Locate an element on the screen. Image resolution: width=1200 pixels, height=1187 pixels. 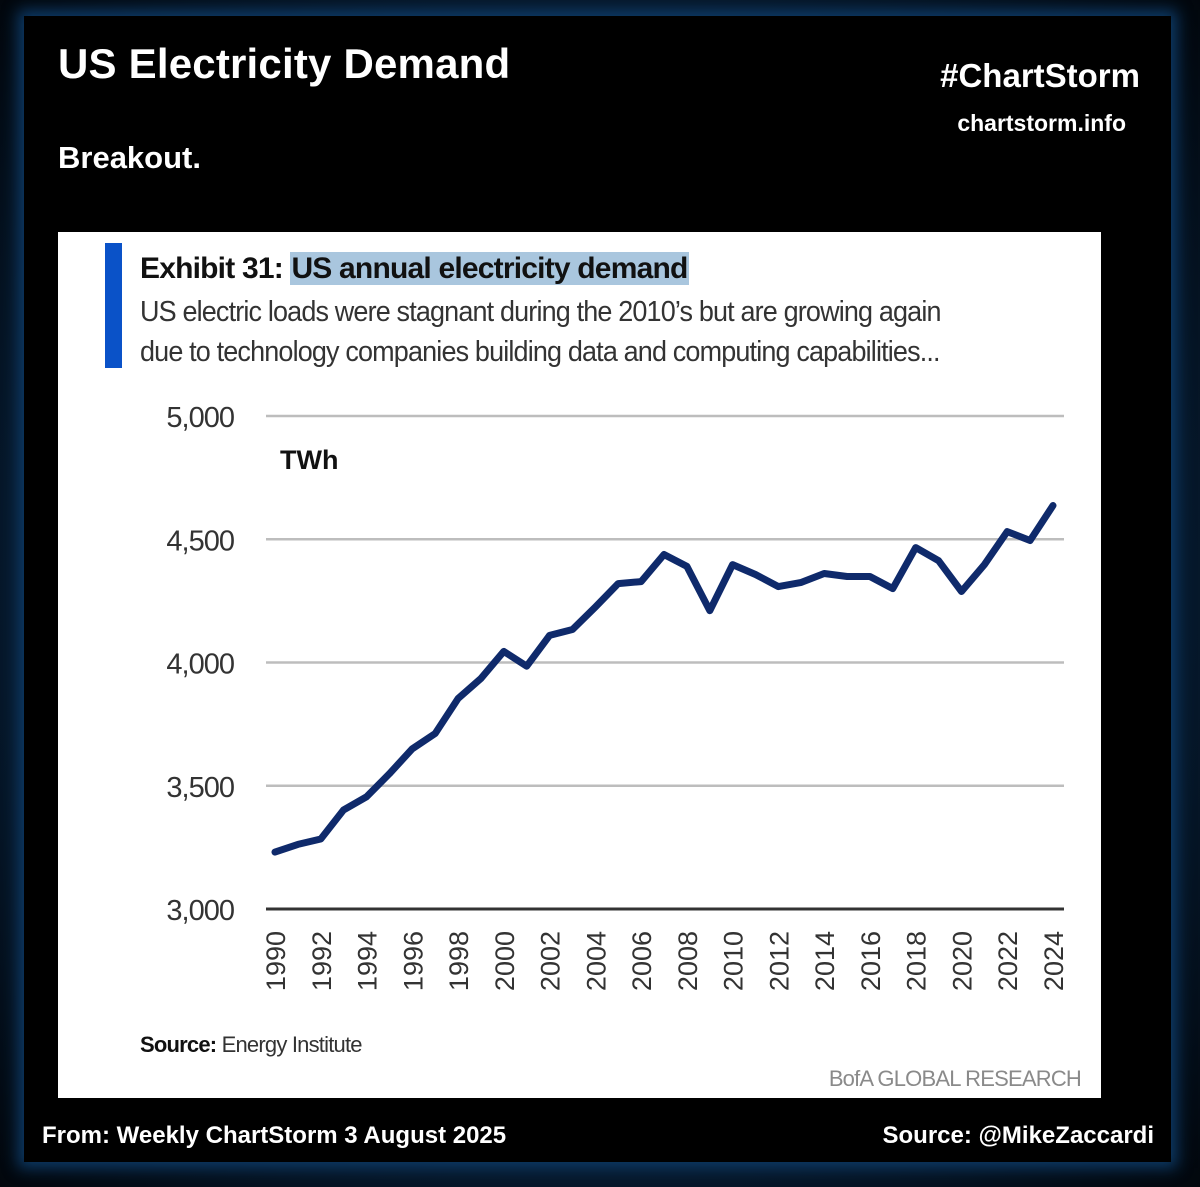
source-value: Energy Institute is located at coordinates (289, 1044).